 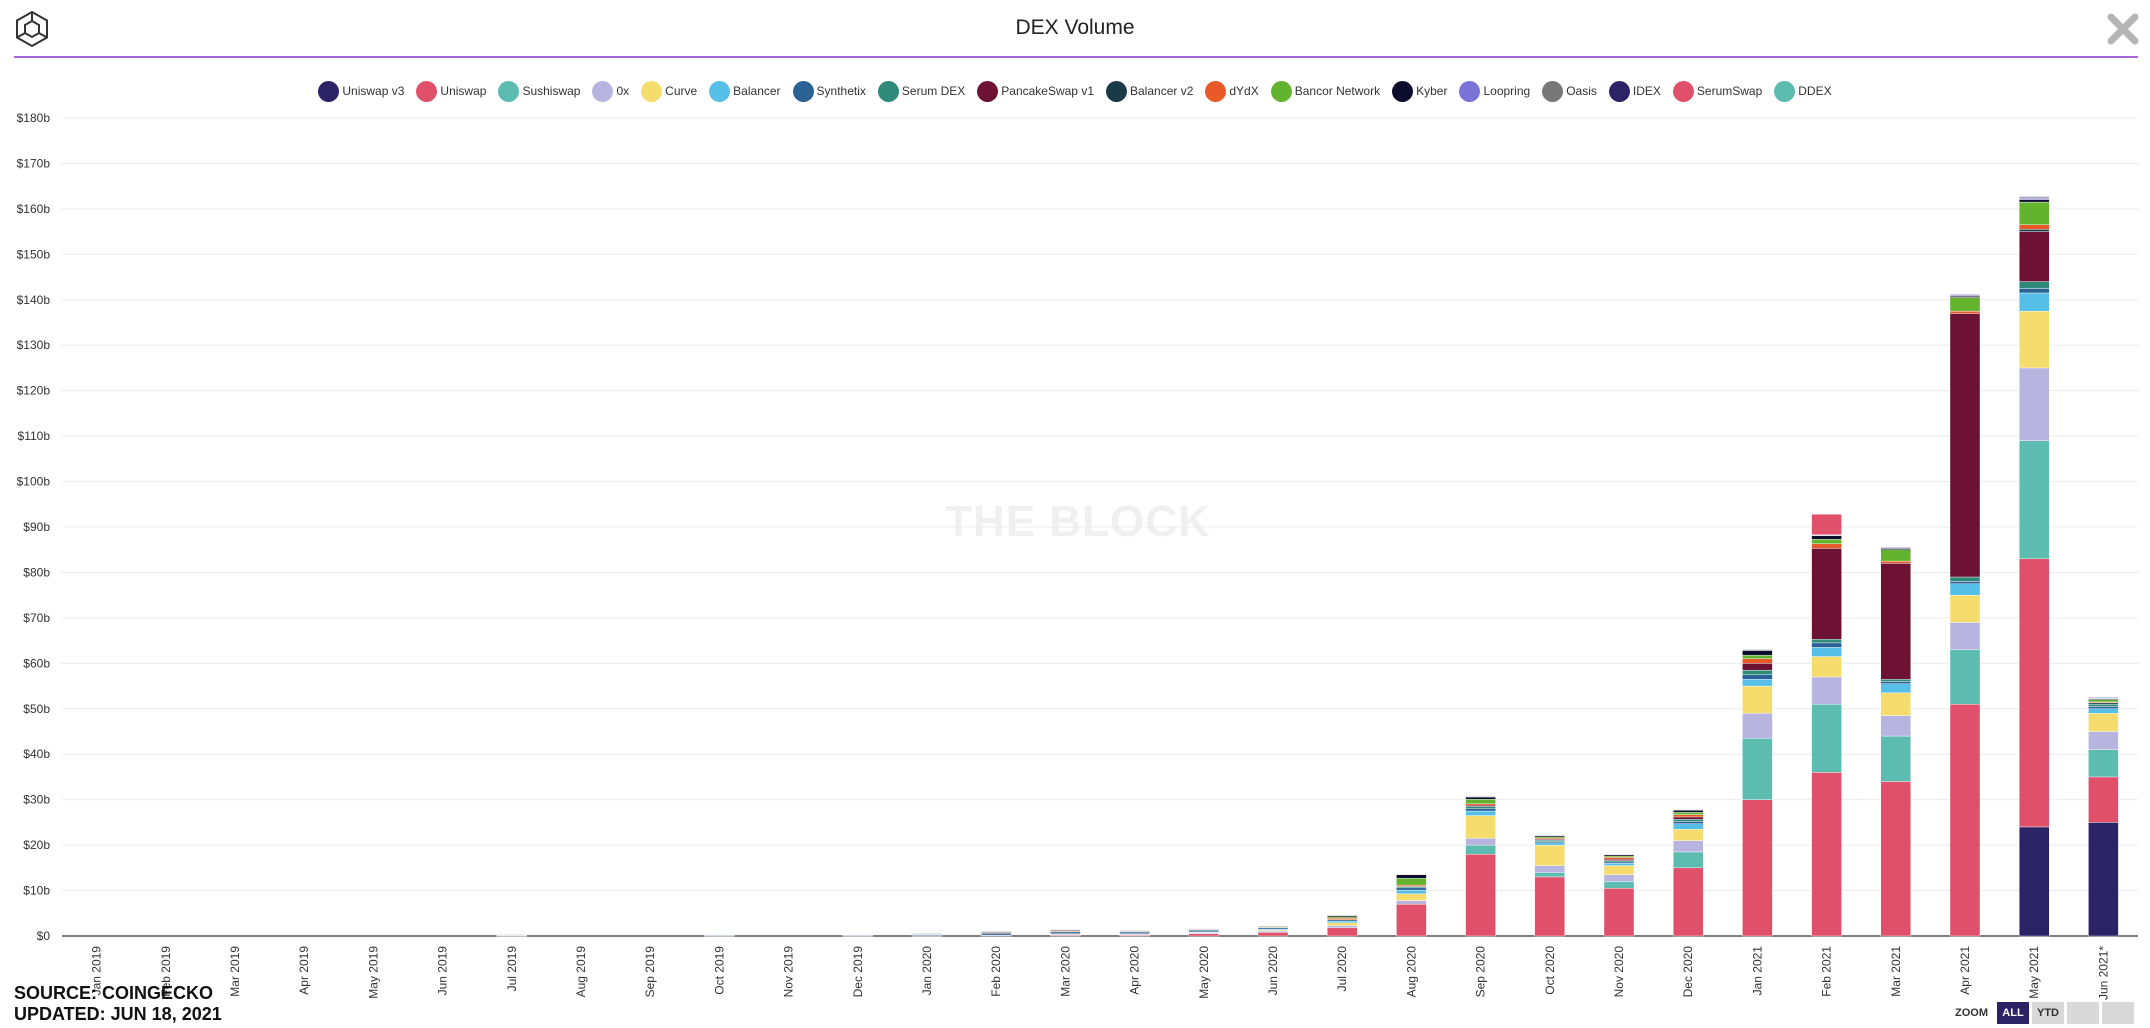 What do you see at coordinates (581, 972) in the screenshot?
I see `x-tick-label: Aug 2019` at bounding box center [581, 972].